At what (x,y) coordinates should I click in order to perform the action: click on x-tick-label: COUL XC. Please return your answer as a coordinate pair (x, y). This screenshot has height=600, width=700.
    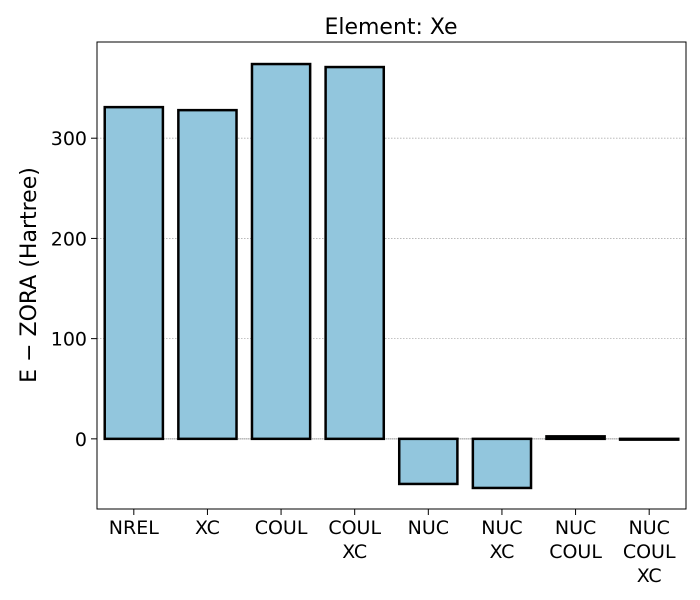
    Looking at the image, I should click on (354, 540).